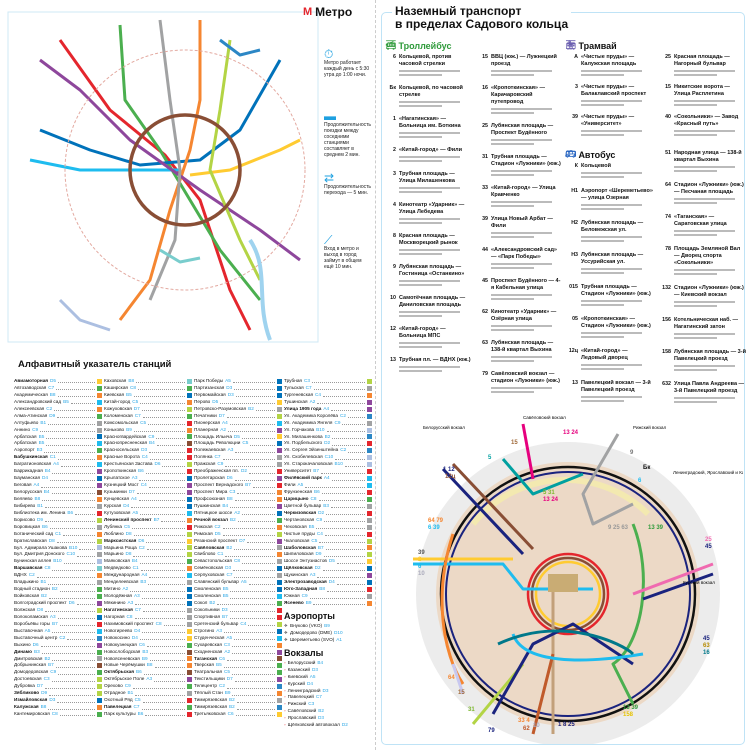 This screenshot has height=750, width=750. What do you see at coordinates (328, 697) in the screenshot?
I see `rail-station-entry: ▫ Павелецкий C7` at bounding box center [328, 697].